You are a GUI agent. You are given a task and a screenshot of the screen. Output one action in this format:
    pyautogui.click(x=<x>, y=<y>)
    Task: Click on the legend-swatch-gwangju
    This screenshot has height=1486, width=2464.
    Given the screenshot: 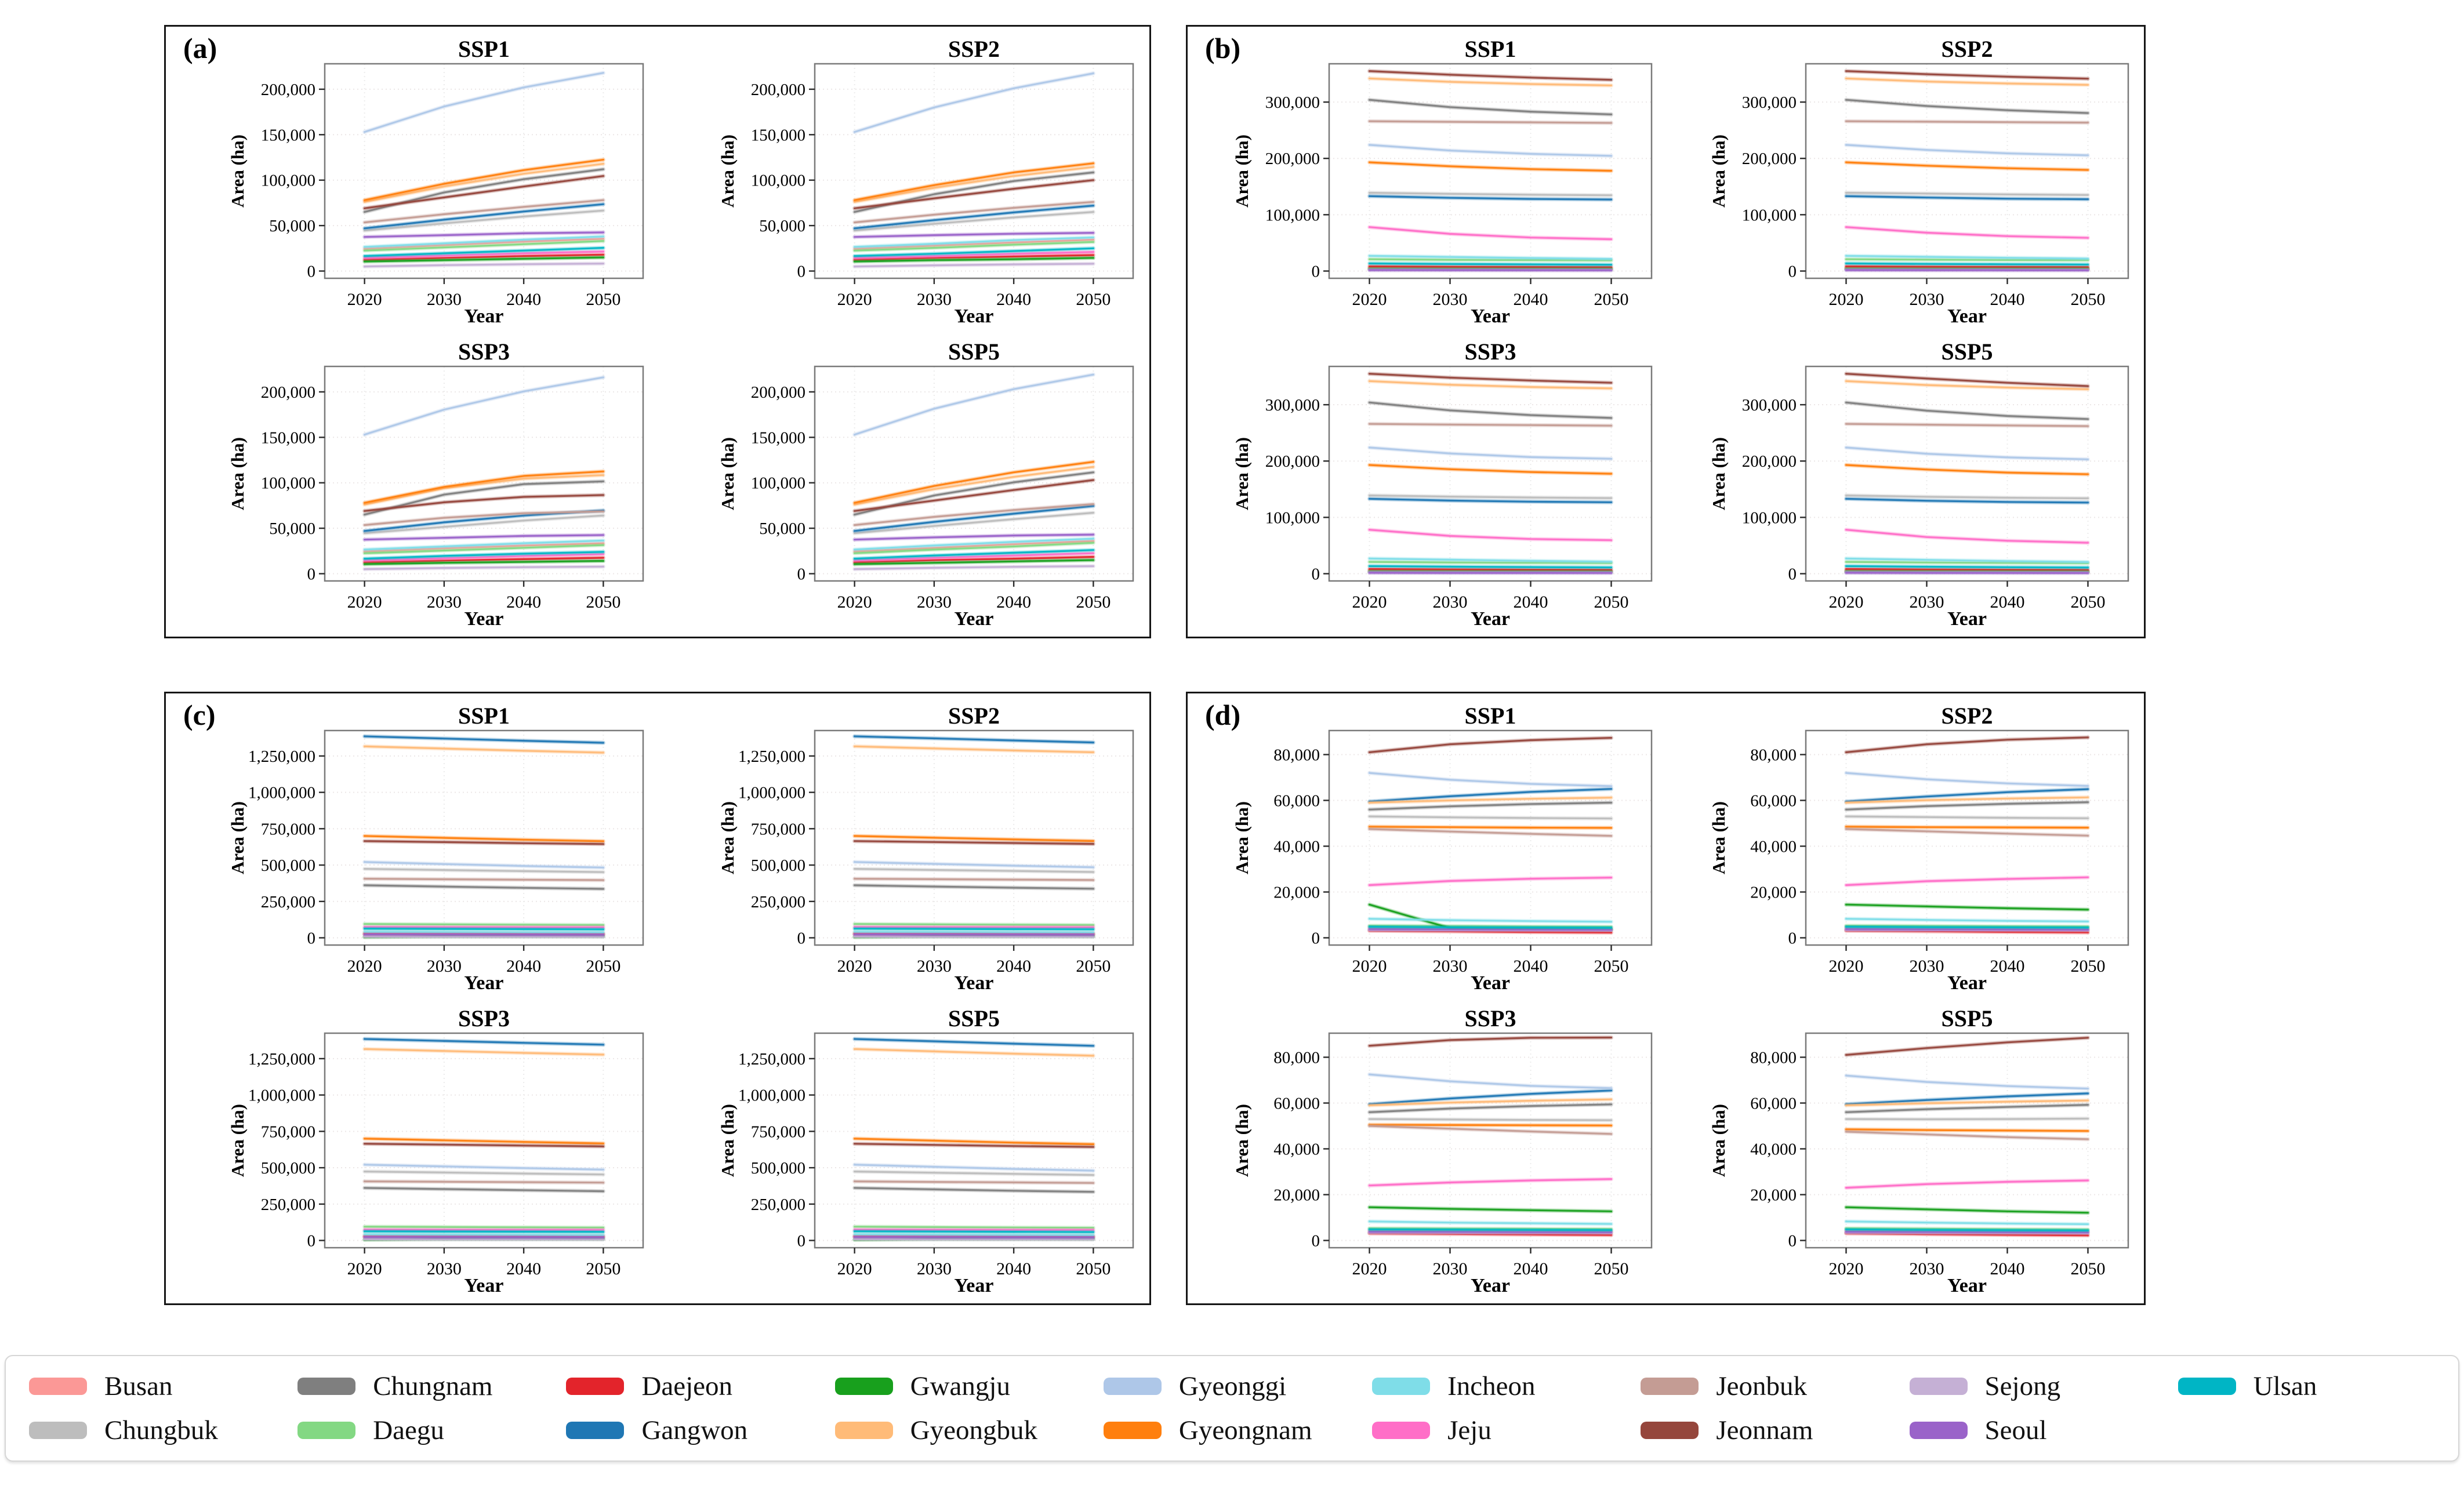 What is the action you would take?
    pyautogui.click(x=863, y=1386)
    